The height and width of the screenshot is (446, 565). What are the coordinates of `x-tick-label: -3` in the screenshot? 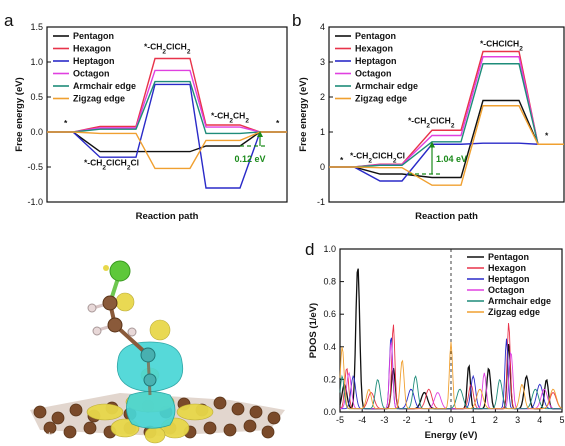 It's located at (384, 420).